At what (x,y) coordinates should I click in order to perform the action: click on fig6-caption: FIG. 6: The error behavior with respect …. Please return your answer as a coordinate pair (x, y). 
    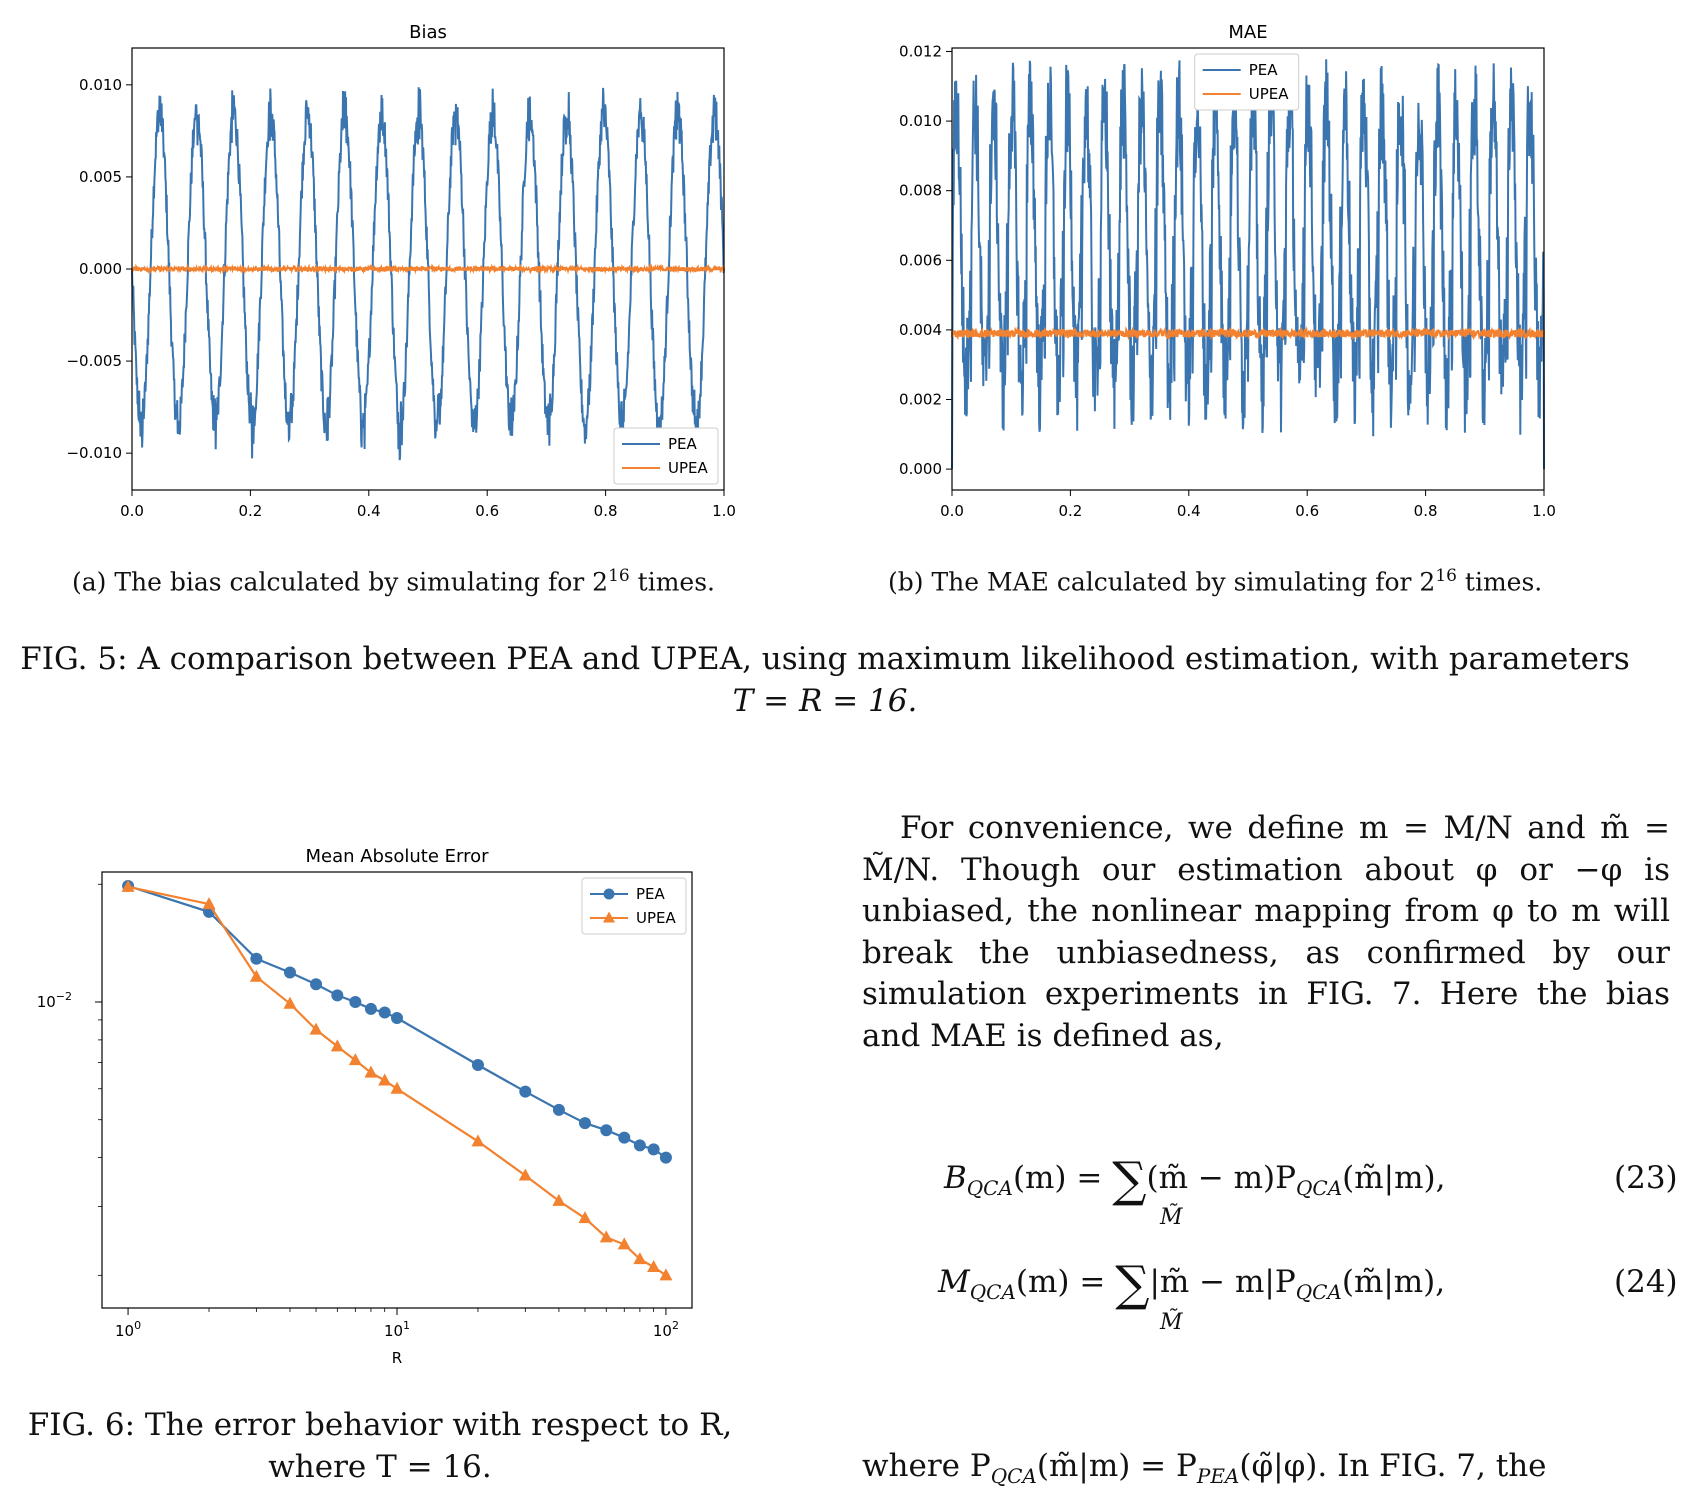
    Looking at the image, I should click on (380, 1446).